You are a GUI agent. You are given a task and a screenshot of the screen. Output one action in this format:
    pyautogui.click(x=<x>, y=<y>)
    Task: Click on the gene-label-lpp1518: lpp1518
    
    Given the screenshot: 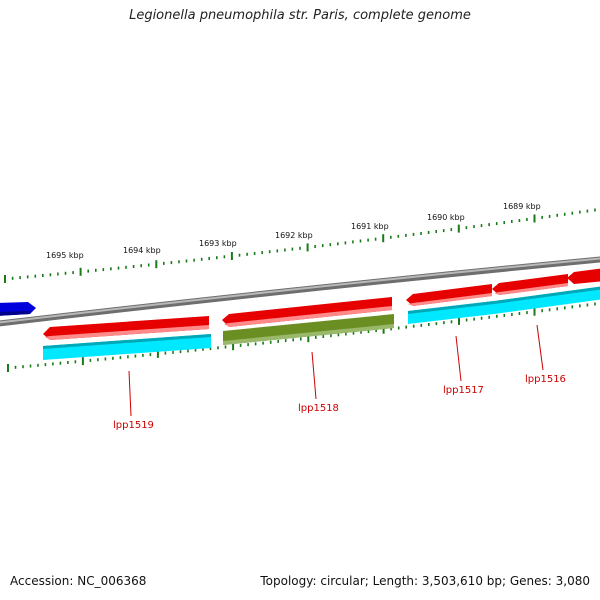 What is the action you would take?
    pyautogui.click(x=318, y=408)
    